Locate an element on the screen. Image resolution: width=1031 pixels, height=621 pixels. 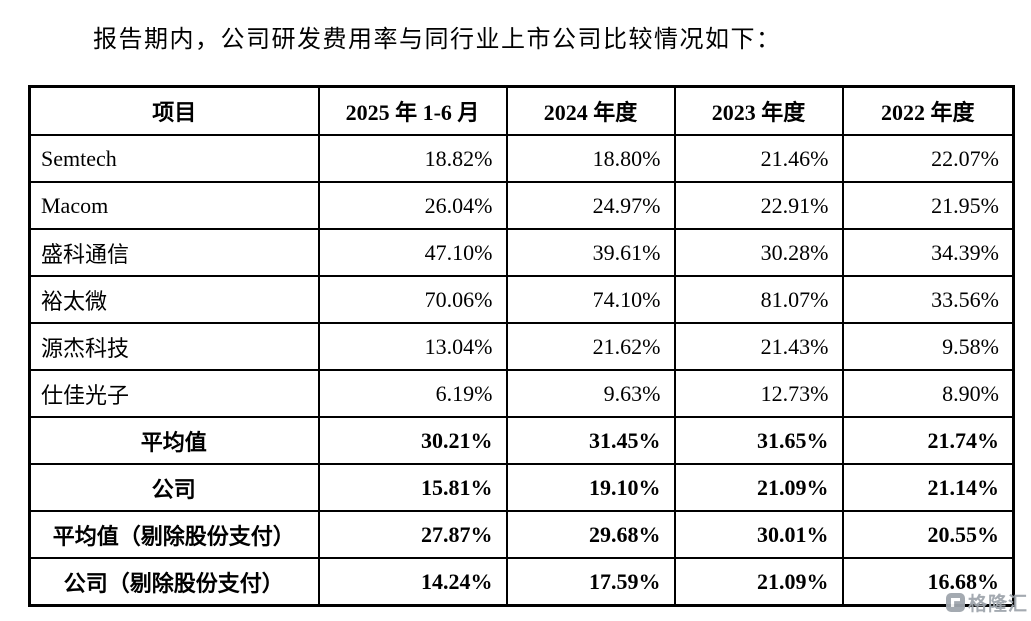
cell-value: 14.24% is located at coordinates (412, 582).